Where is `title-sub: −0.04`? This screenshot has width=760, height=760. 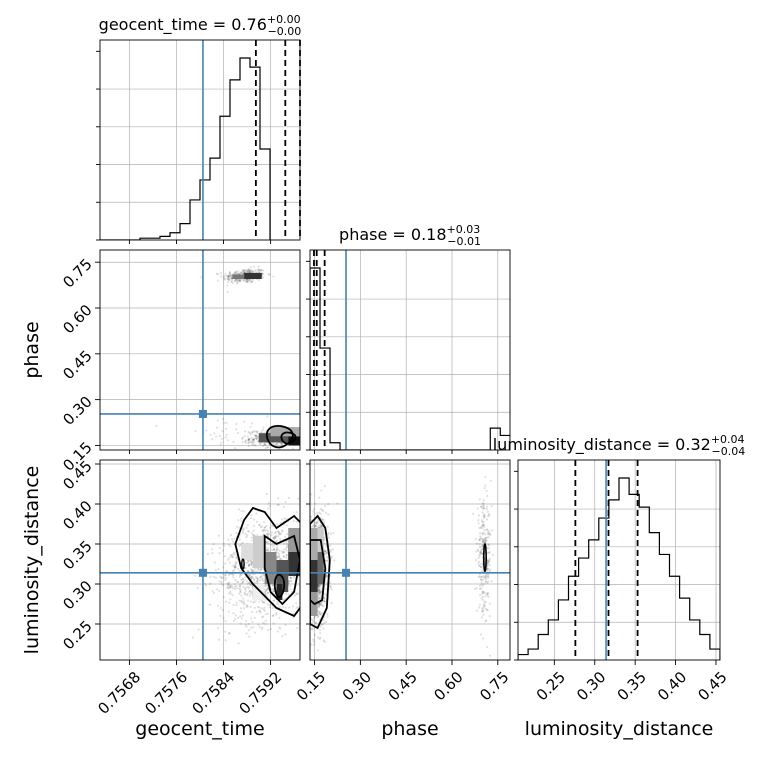
title-sub: −0.04 is located at coordinates (729, 451).